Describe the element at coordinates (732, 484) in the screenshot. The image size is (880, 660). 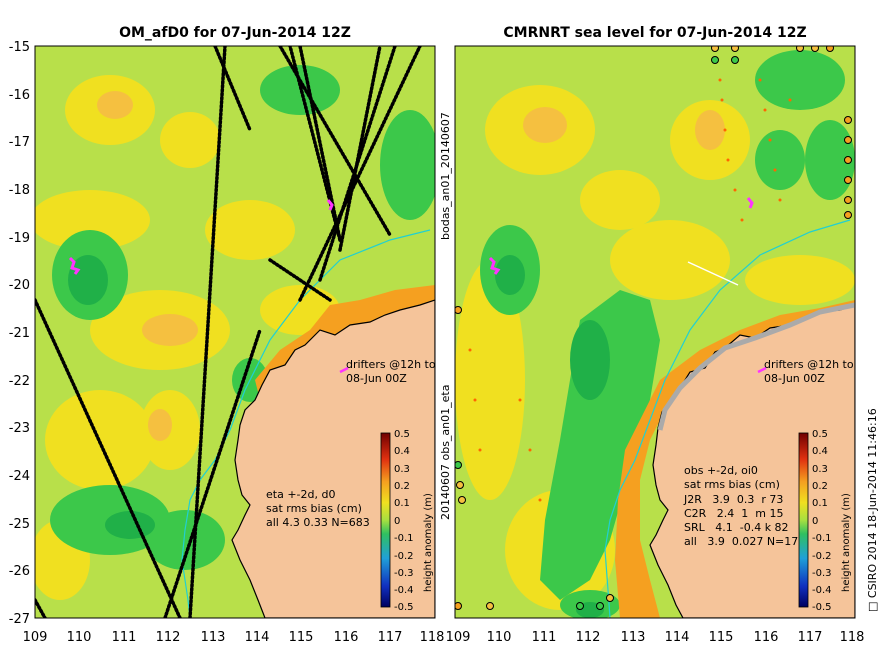
I see `right-stats-line2: sat rms bias (cm)` at that location.